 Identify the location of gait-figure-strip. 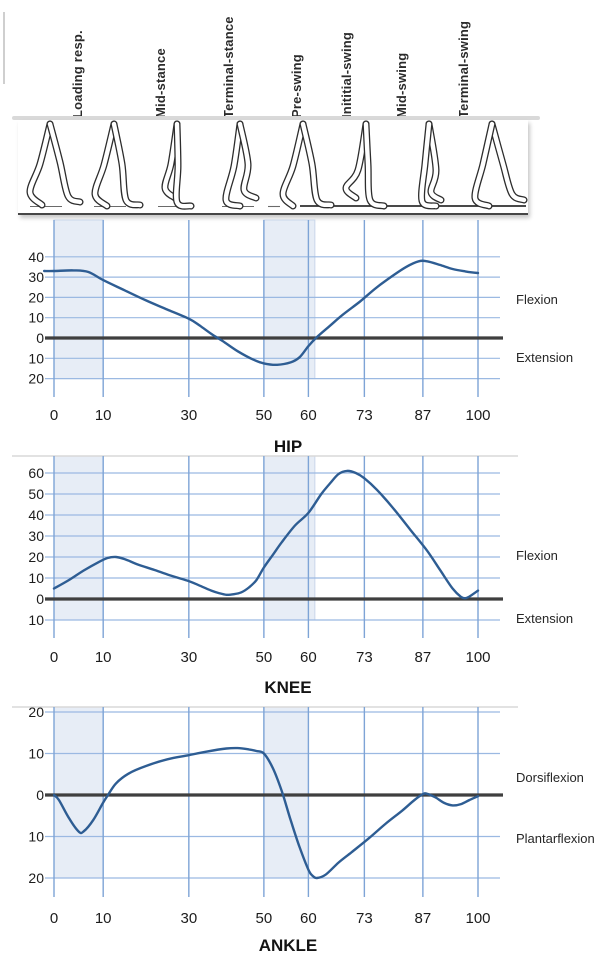
(273, 167).